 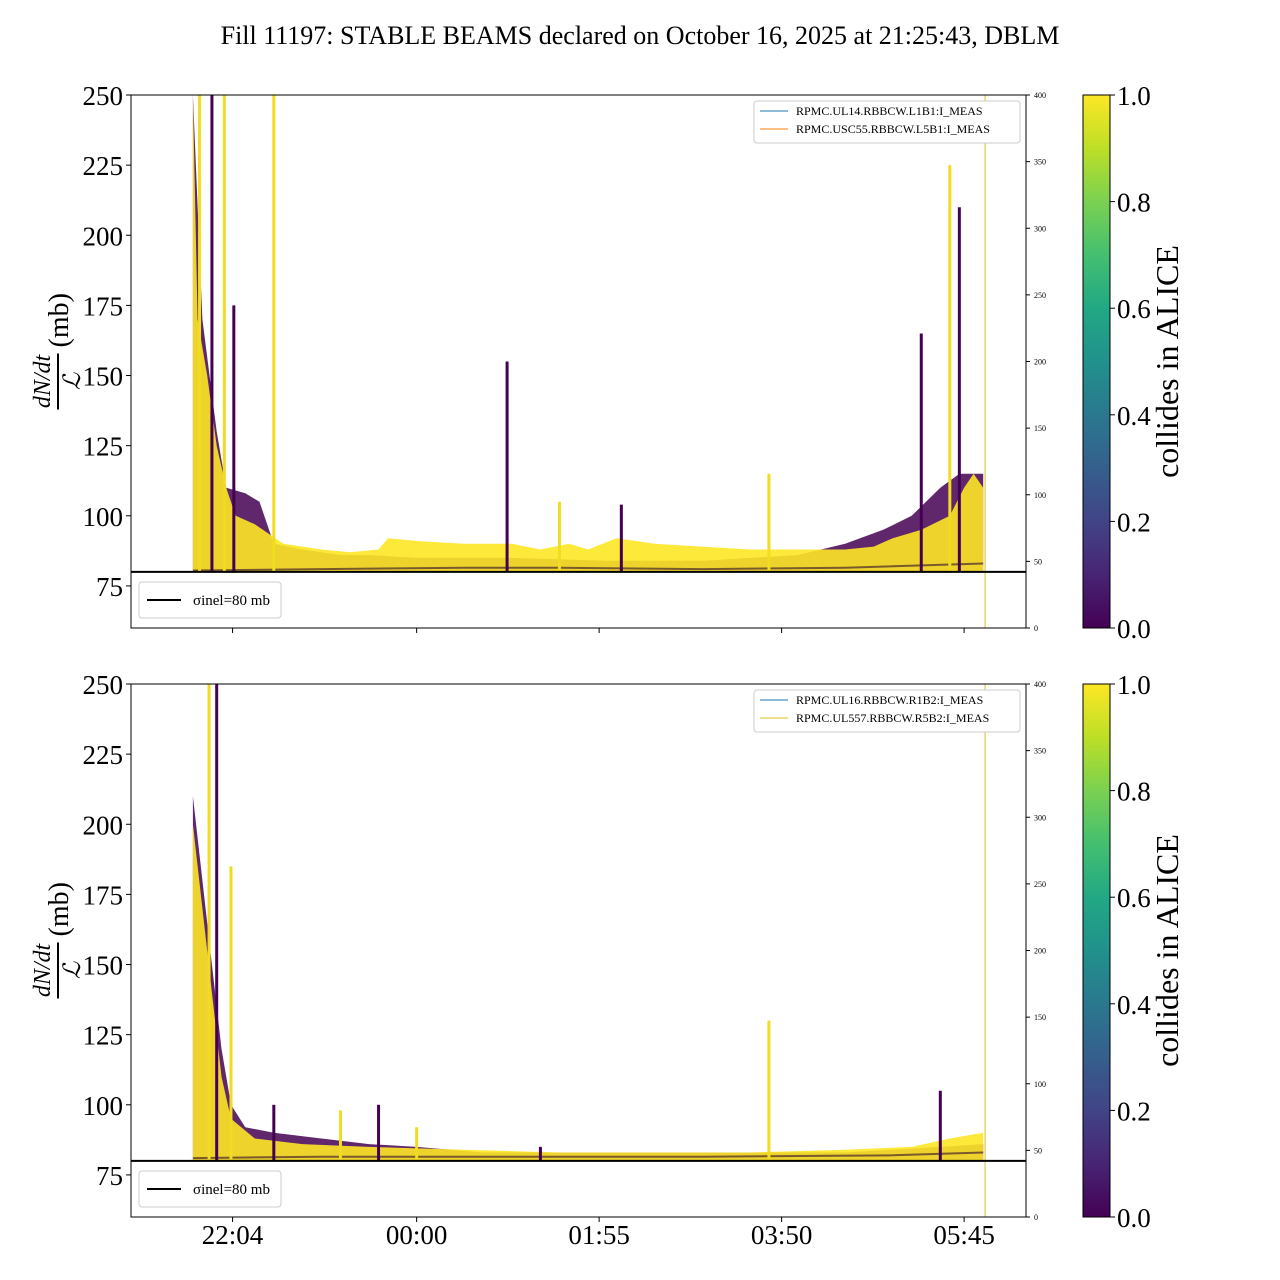 I want to click on x-tick-label: 22:04, so click(x=233, y=1235).